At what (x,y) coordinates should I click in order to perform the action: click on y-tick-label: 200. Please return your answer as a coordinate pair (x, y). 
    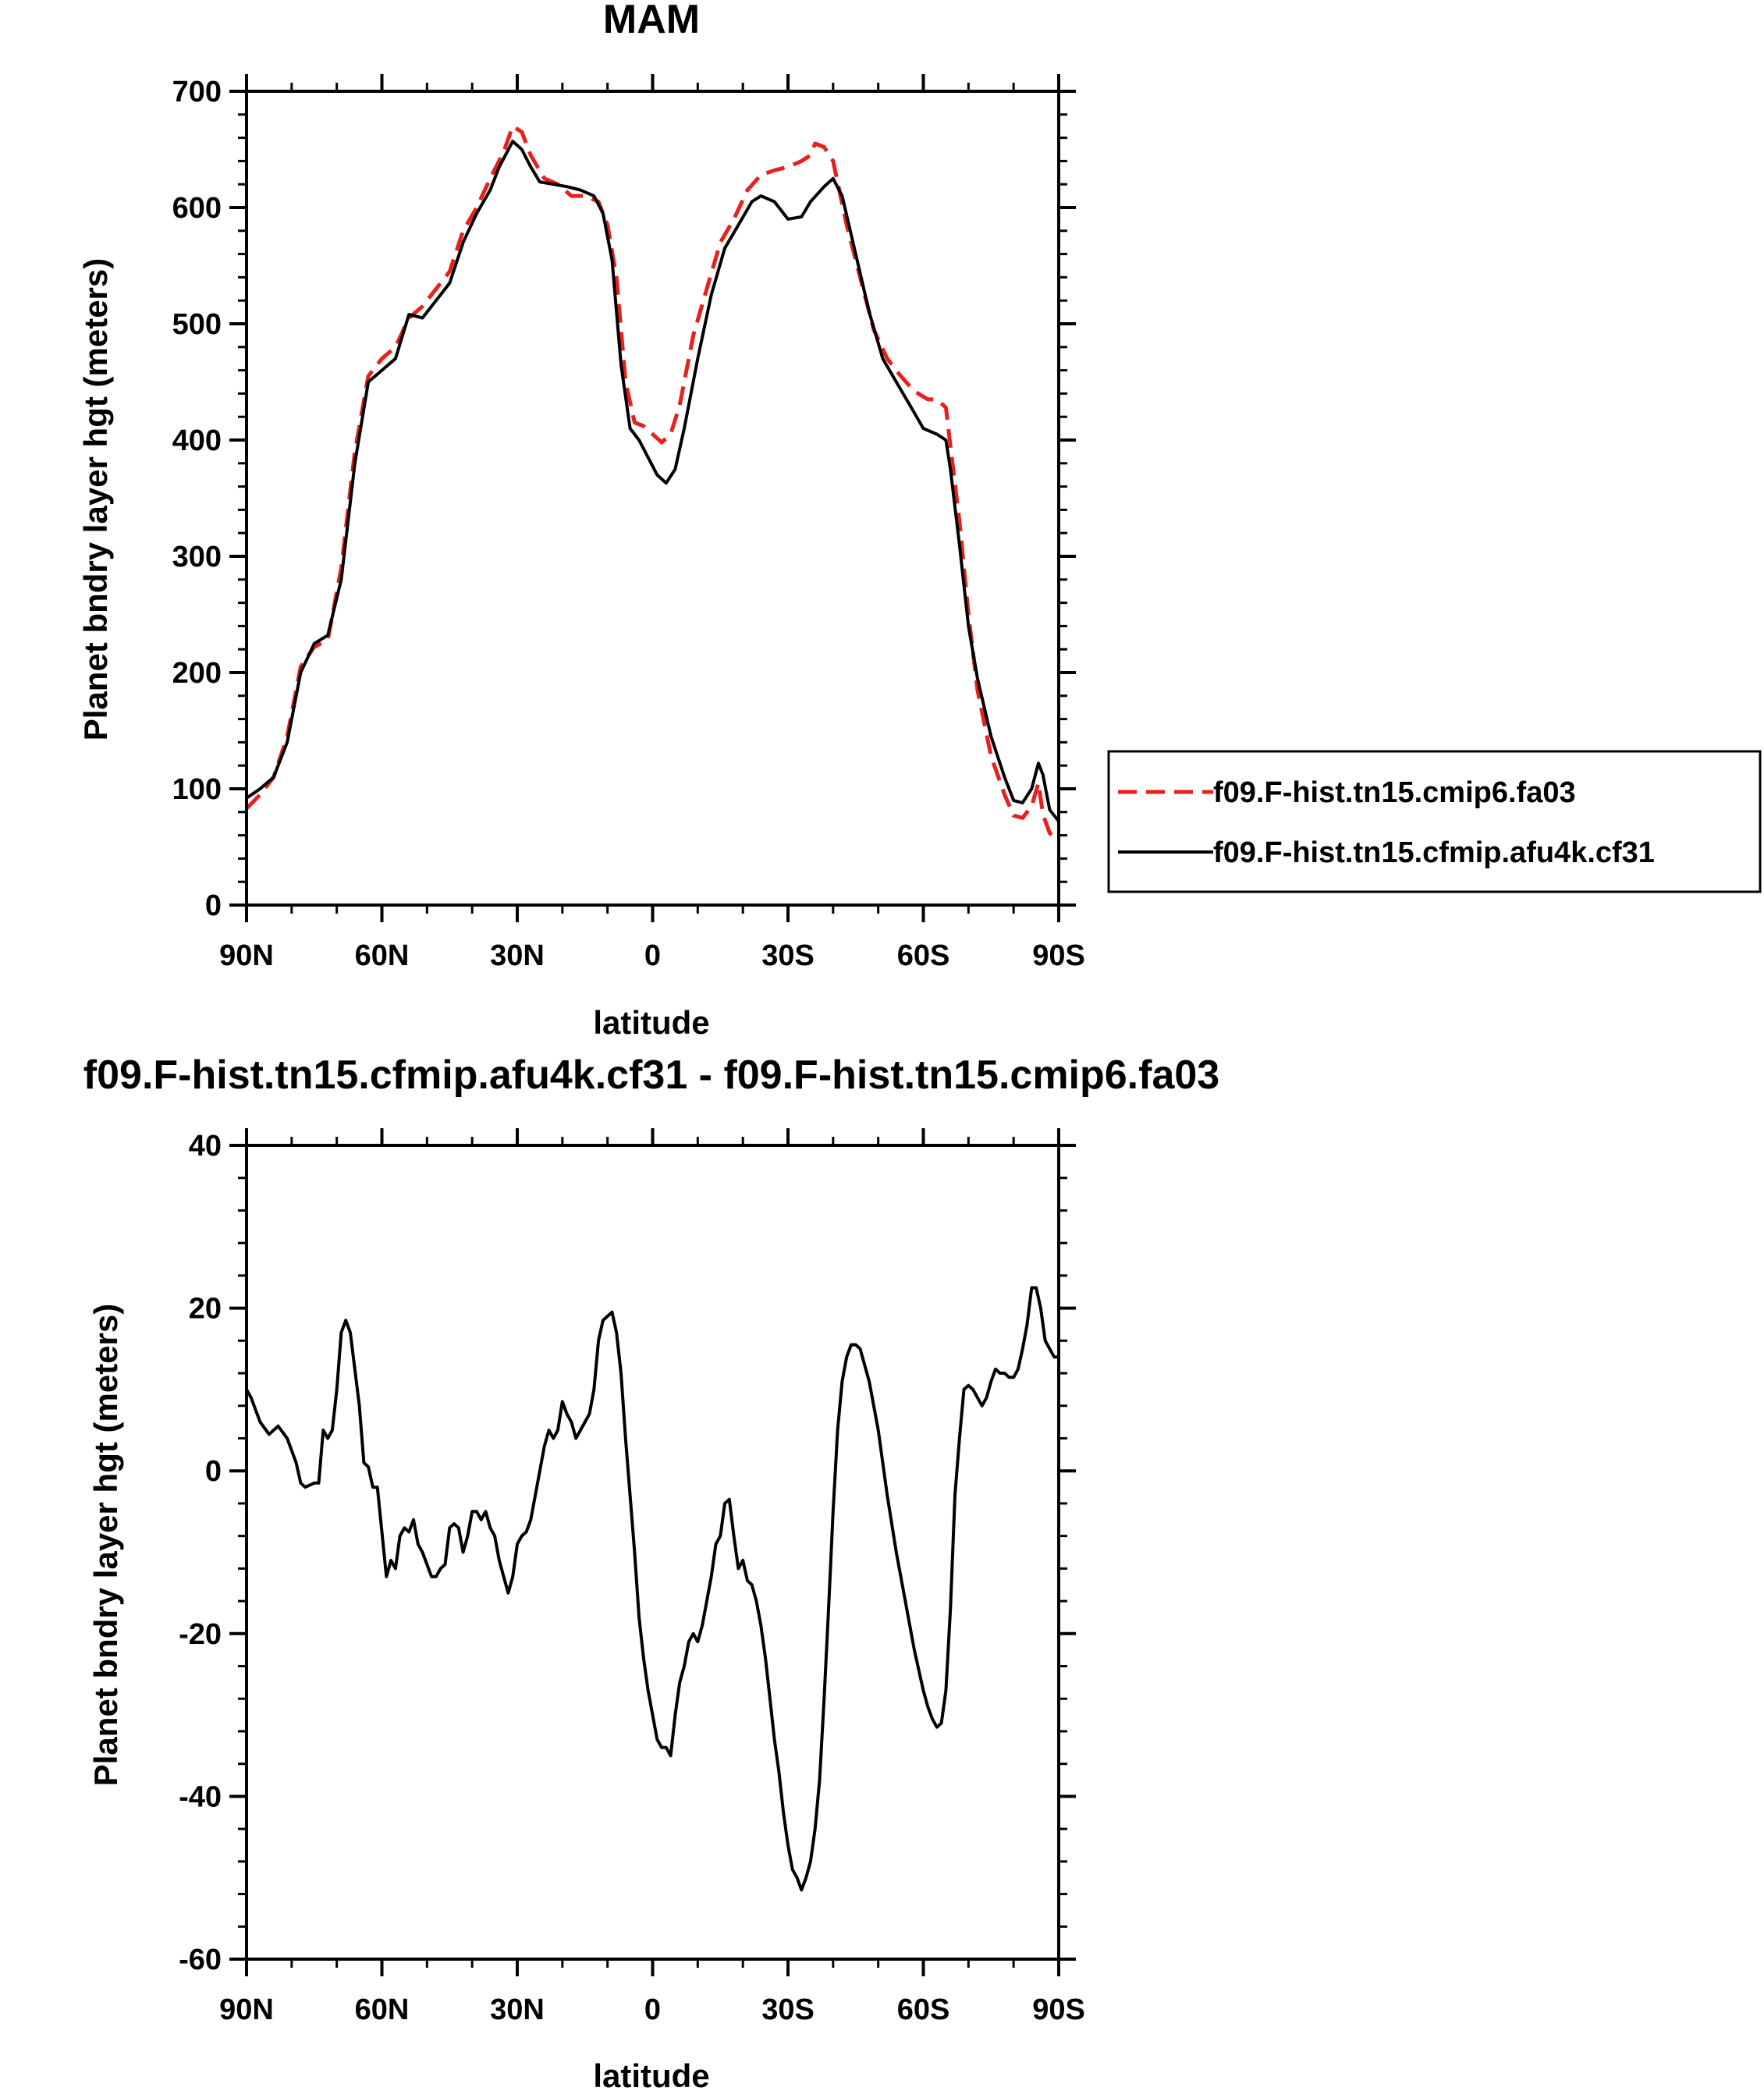
    Looking at the image, I should click on (197, 674).